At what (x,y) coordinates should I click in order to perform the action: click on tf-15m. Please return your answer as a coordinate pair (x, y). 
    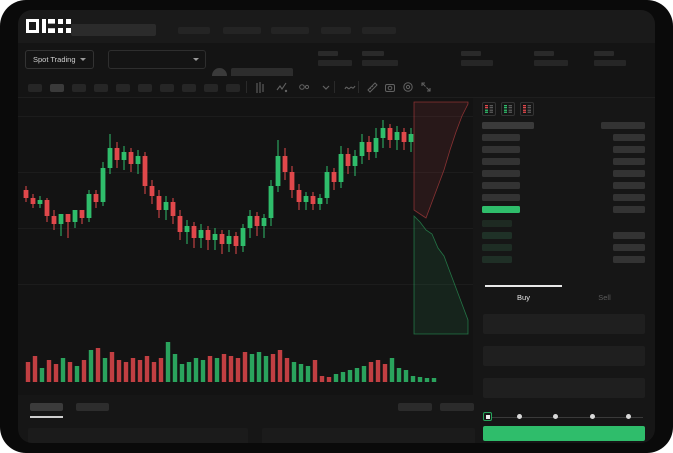
    Looking at the image, I should click on (79, 88).